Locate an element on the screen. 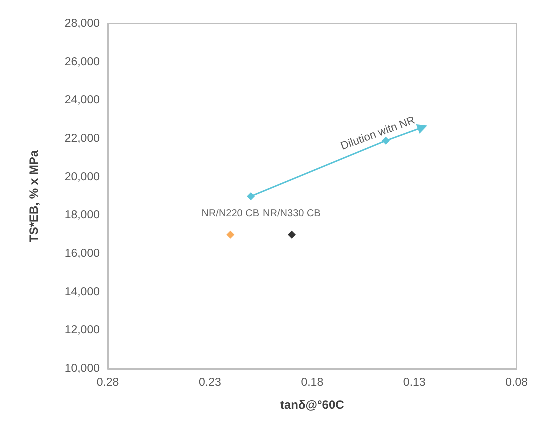  annotation: Dilution witn NR is located at coordinates (378, 133).